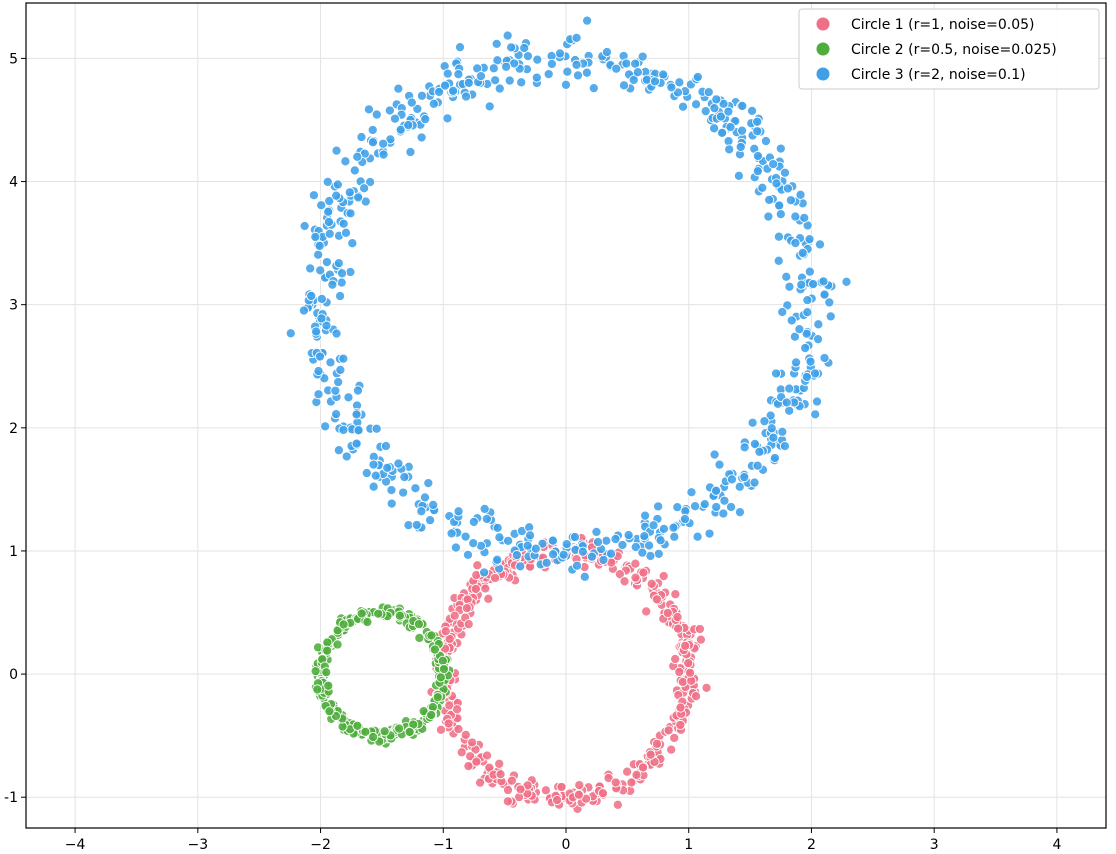 The image size is (1116, 854). What do you see at coordinates (823, 24) in the screenshot?
I see `legend-marker` at bounding box center [823, 24].